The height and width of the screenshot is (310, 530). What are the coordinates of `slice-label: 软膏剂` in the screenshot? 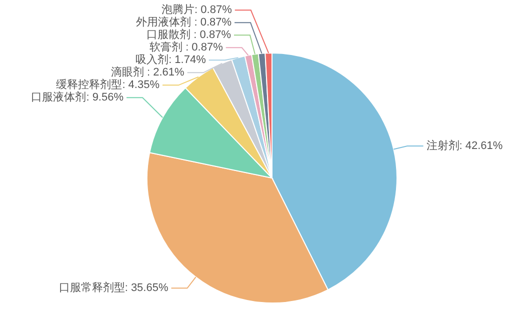 It's located at (166, 47).